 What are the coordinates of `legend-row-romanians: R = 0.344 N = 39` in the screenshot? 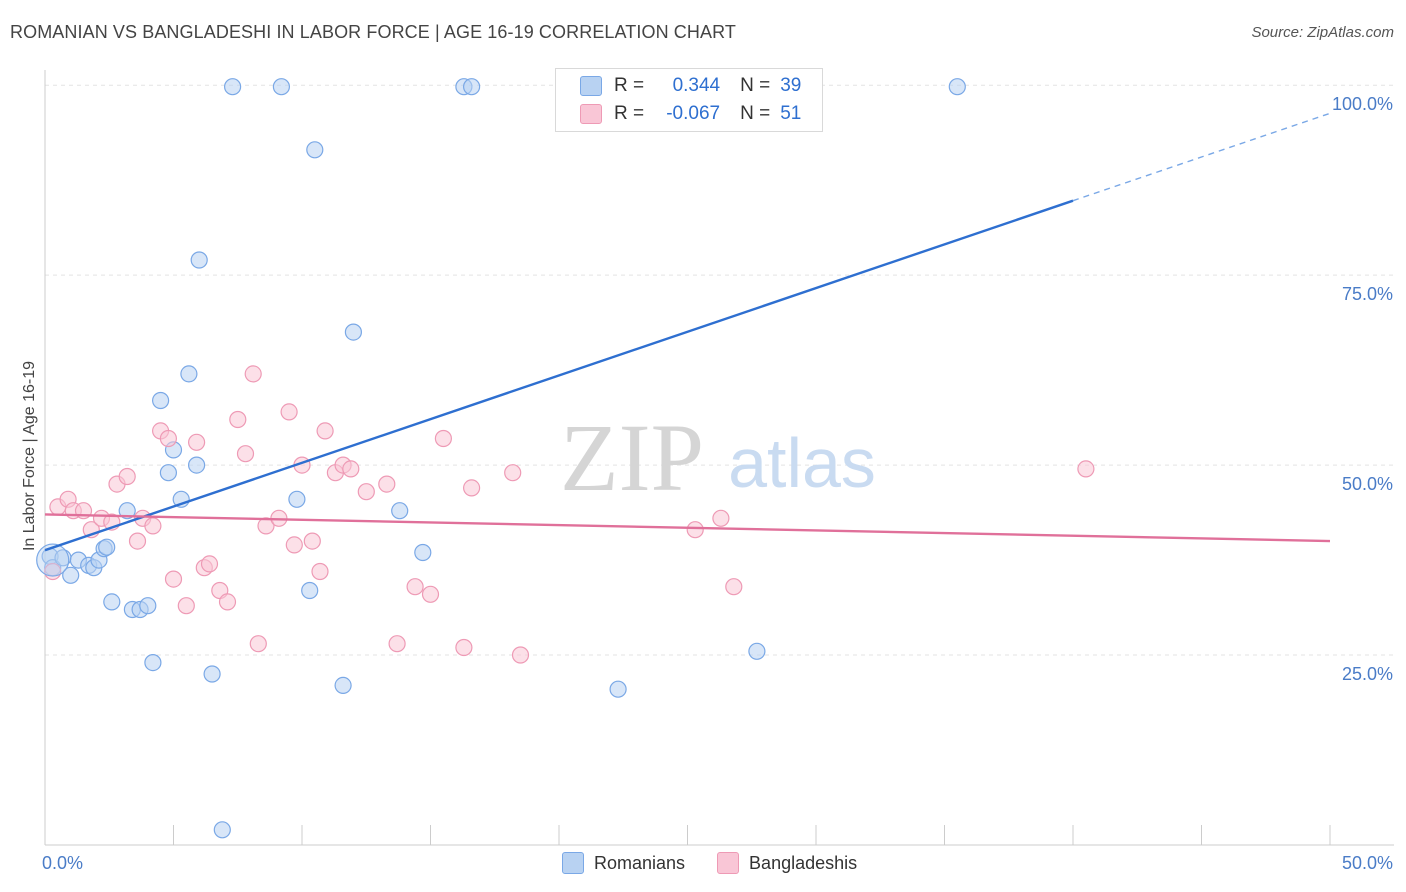 It's located at (690, 86).